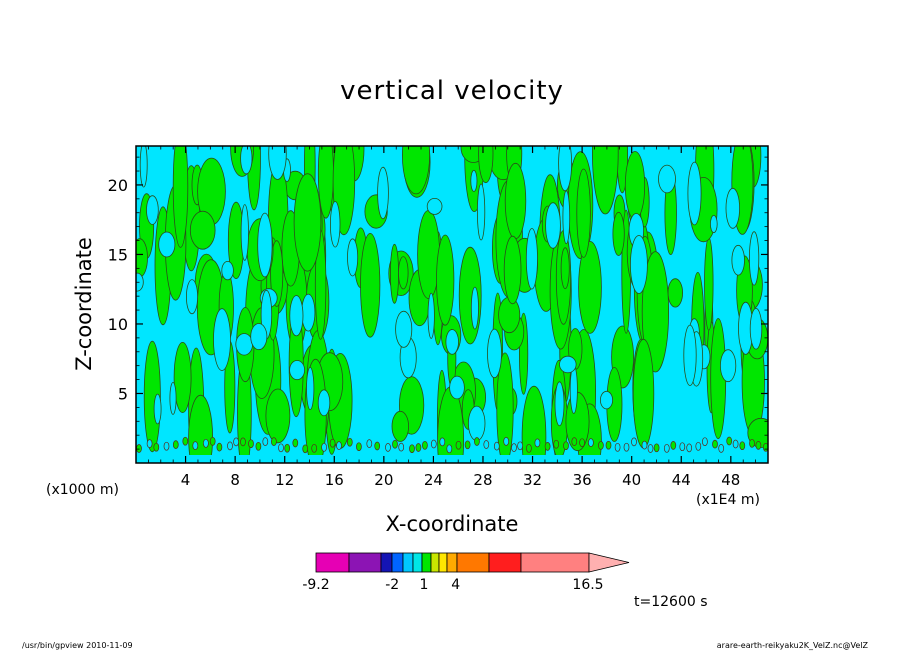 This screenshot has height=654, width=904. Describe the element at coordinates (452, 91) in the screenshot. I see `chart-title: vertical velocity` at that location.